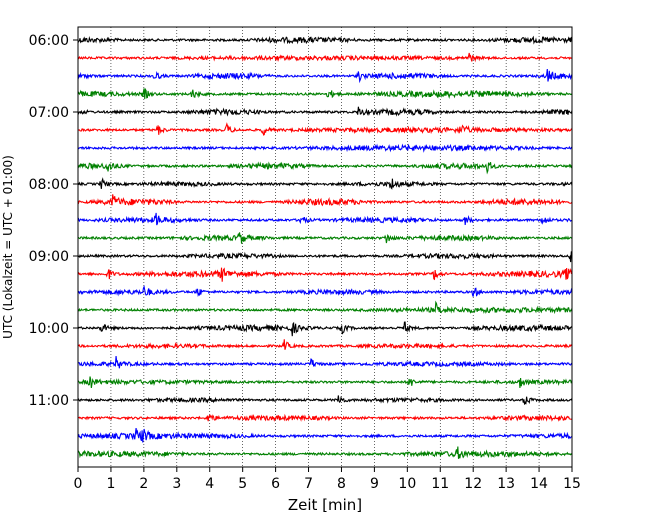  Describe the element at coordinates (440, 484) in the screenshot. I see `x-tick-label: 11` at that location.